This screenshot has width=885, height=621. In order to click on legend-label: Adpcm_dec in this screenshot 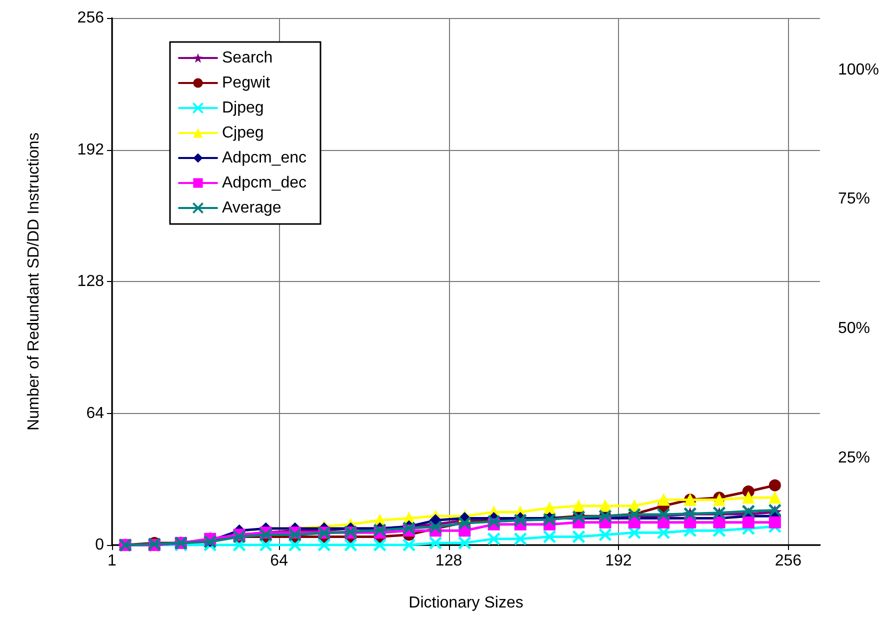, I will do `click(264, 183)`.